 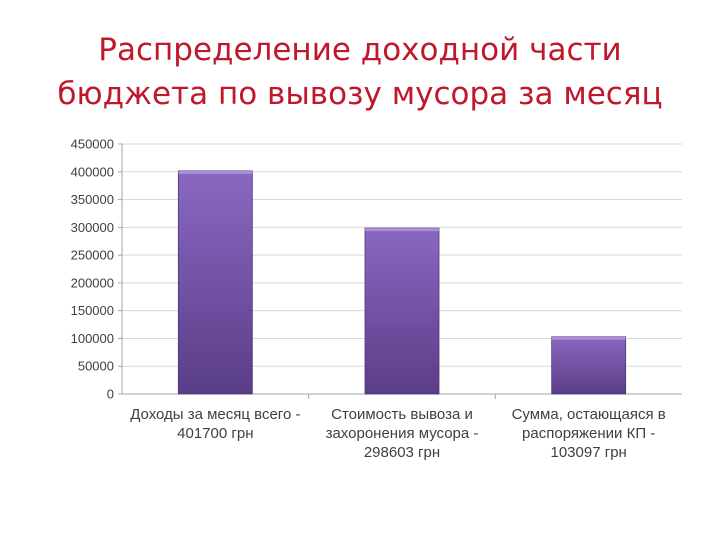 I want to click on y-tick-label: 400000, so click(x=92, y=171).